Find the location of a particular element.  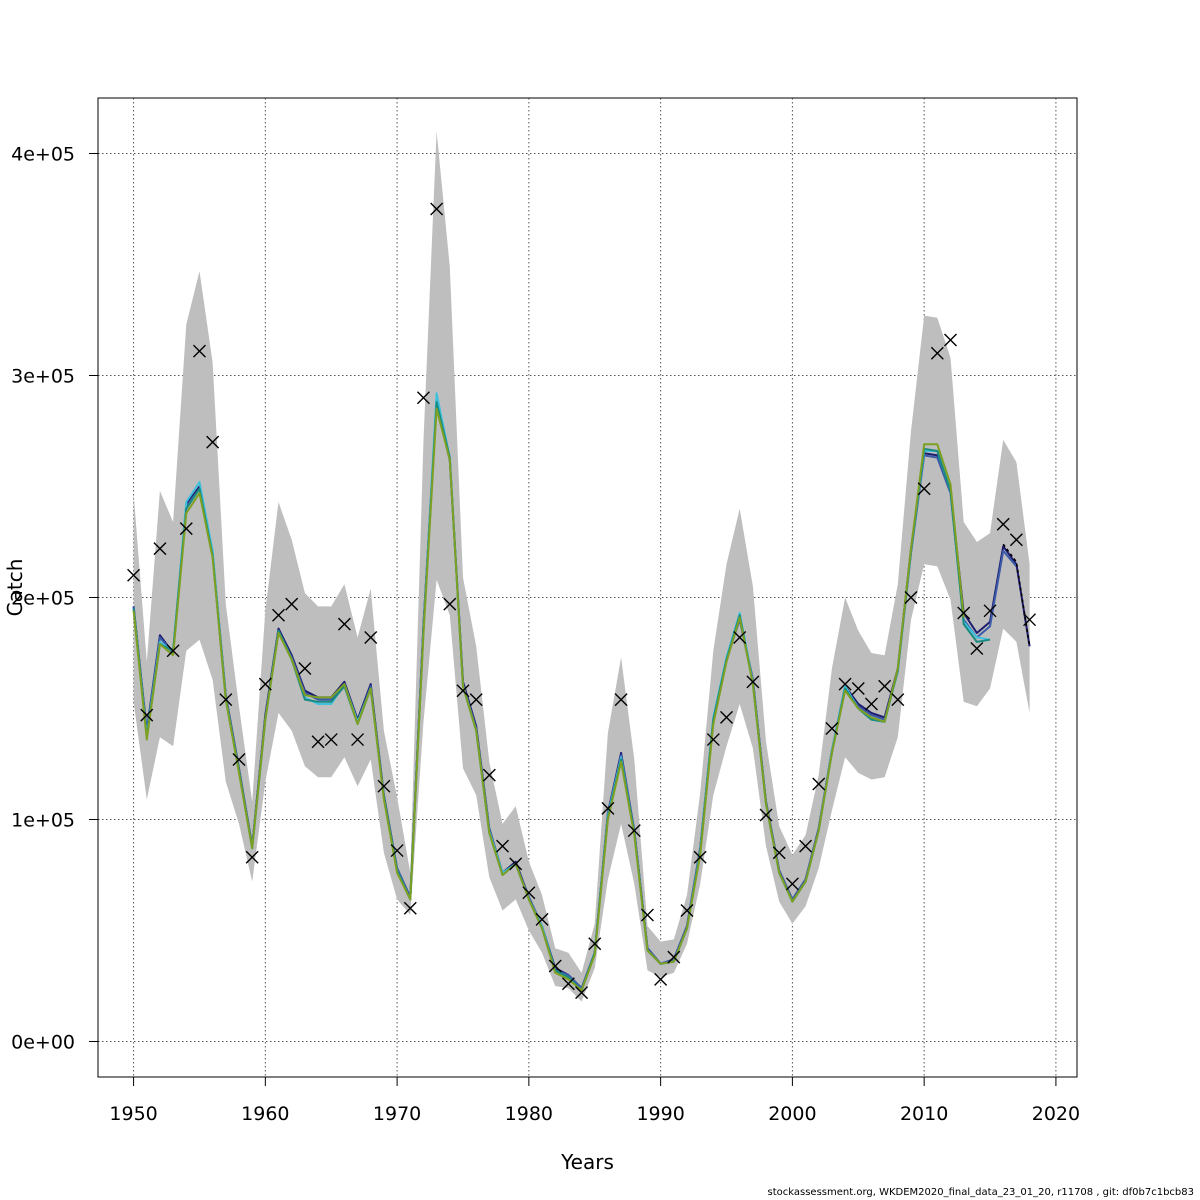

y-tick-label: 0e+00 is located at coordinates (43, 1042).